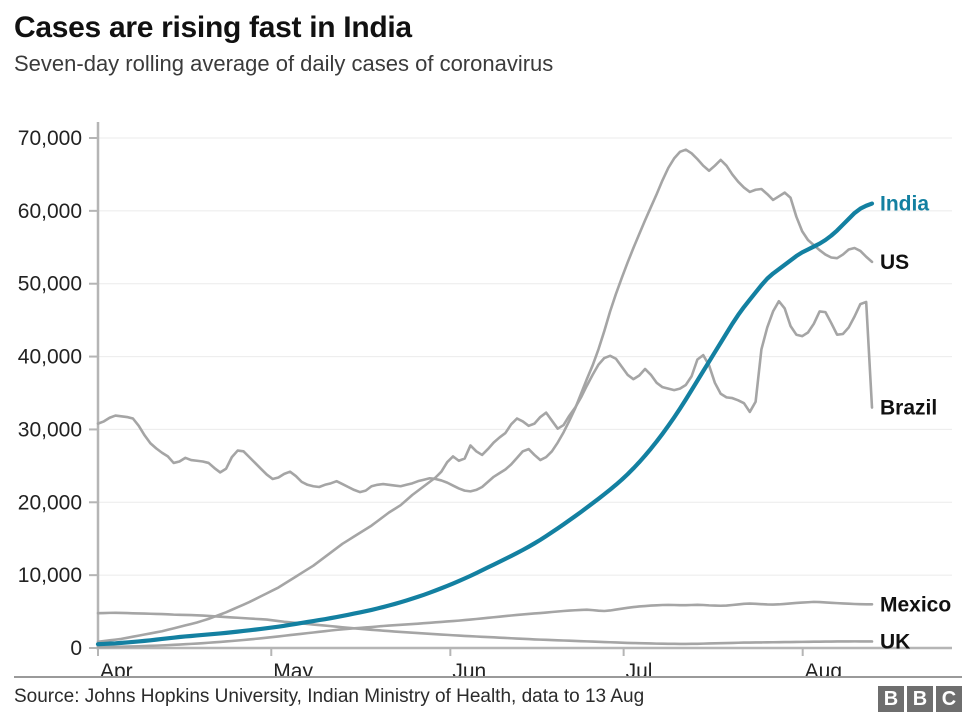  I want to click on y-tick-label: 70,000, so click(50, 138).